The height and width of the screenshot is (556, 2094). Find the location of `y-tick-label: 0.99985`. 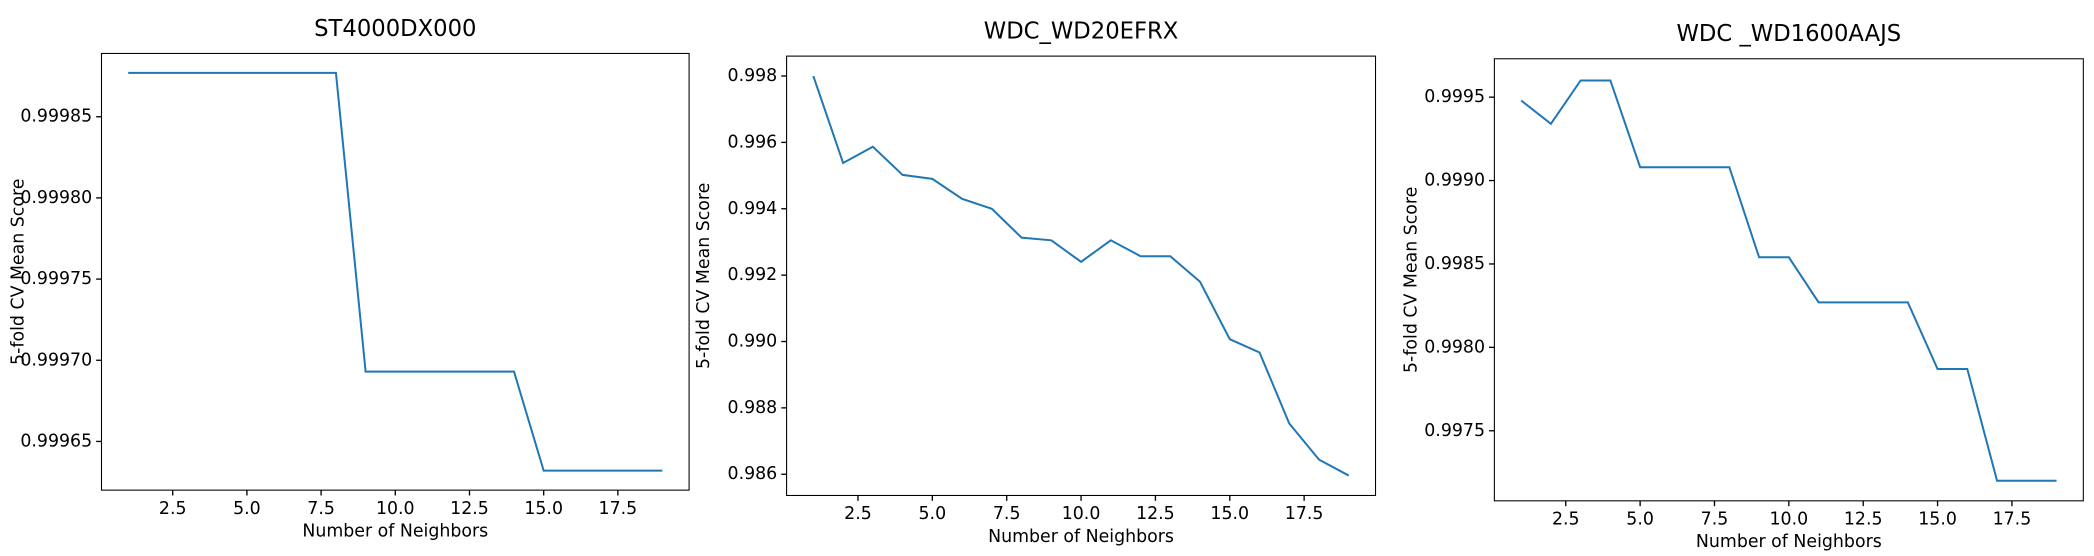

y-tick-label: 0.99985 is located at coordinates (56, 117).